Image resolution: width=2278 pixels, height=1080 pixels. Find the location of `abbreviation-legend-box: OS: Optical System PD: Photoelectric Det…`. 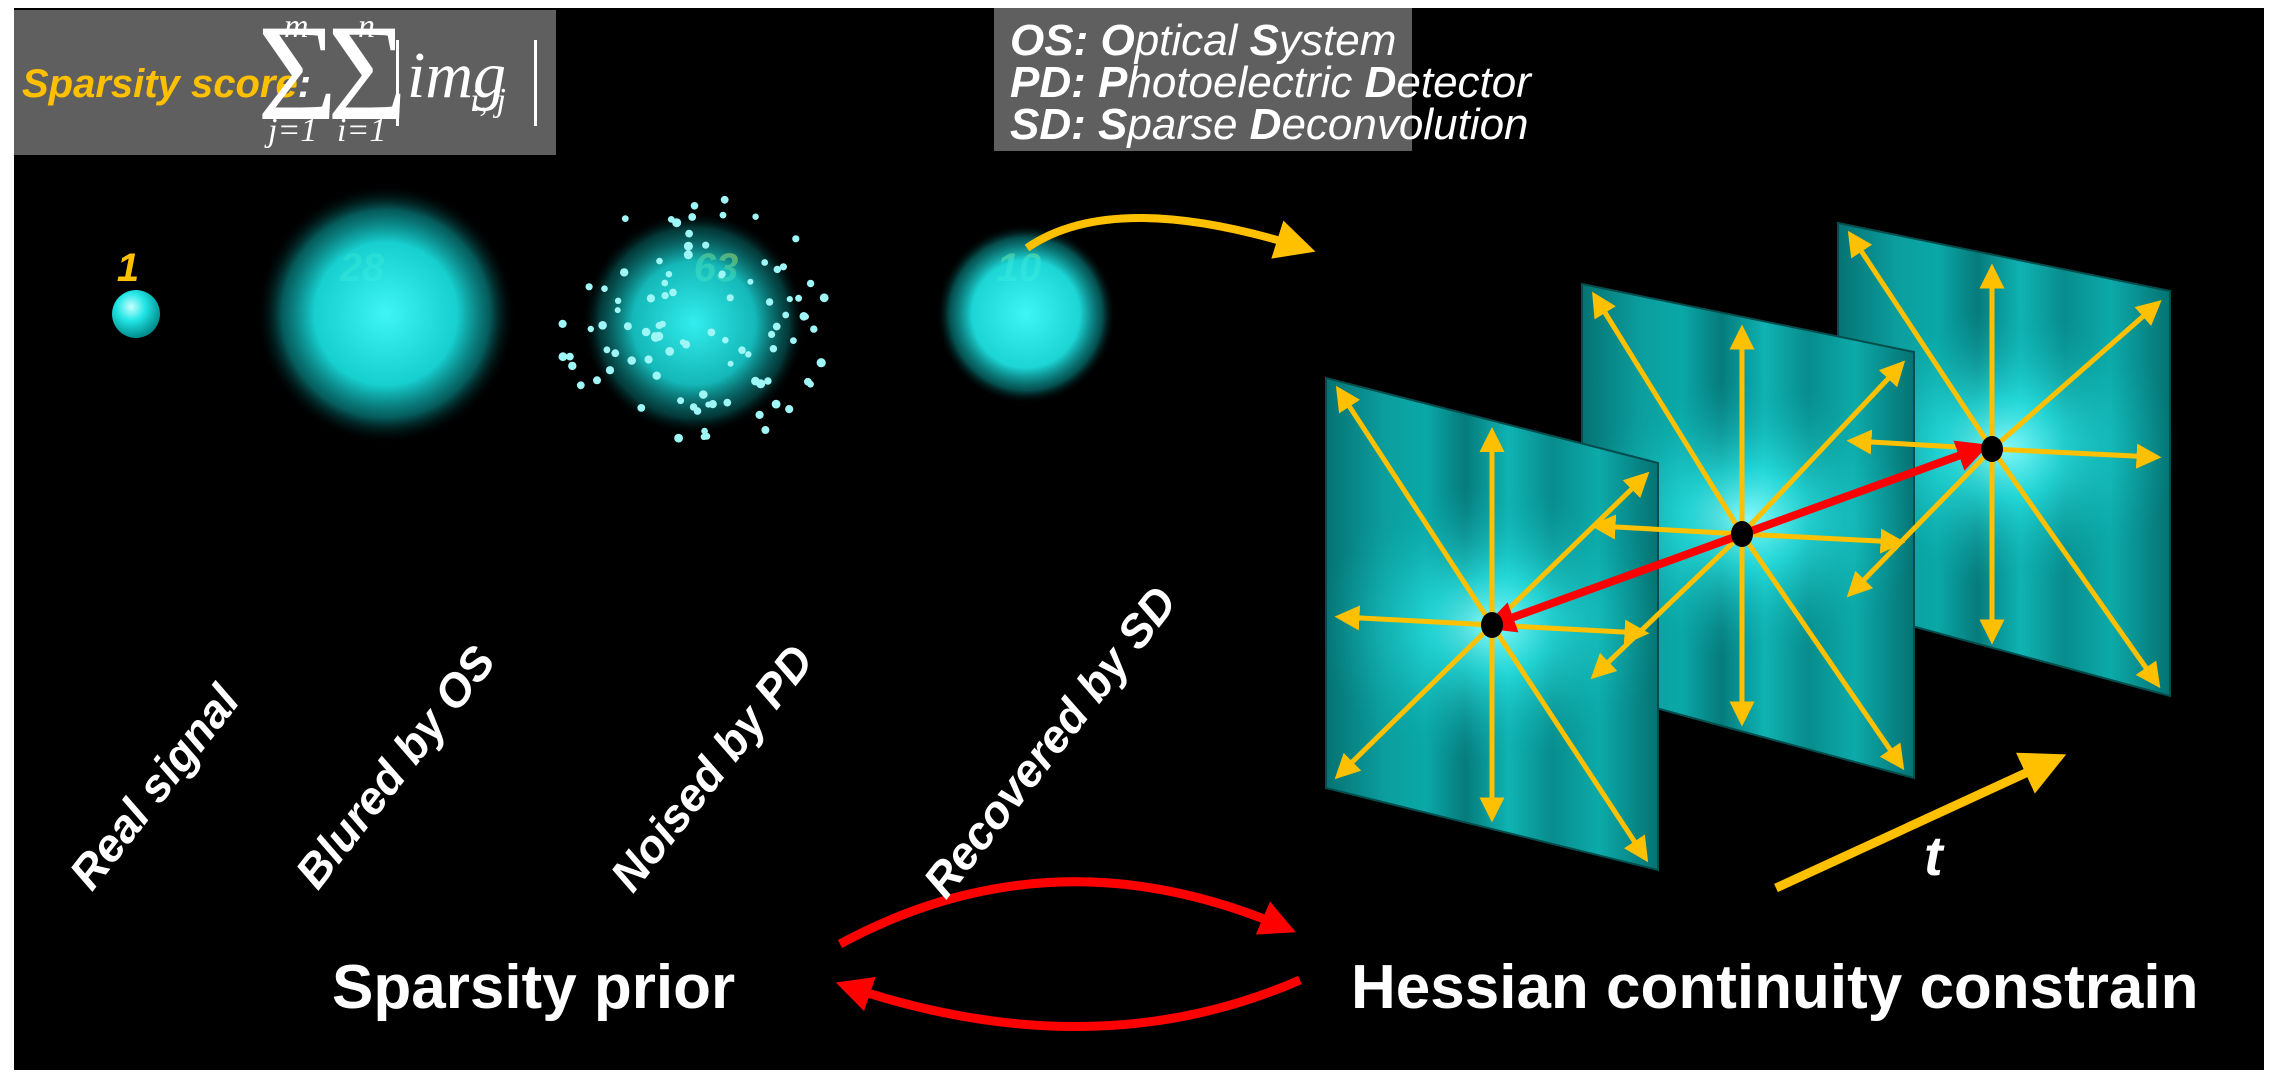

abbreviation-legend-box: OS: Optical System PD: Photoelectric Det… is located at coordinates (1262, 79).